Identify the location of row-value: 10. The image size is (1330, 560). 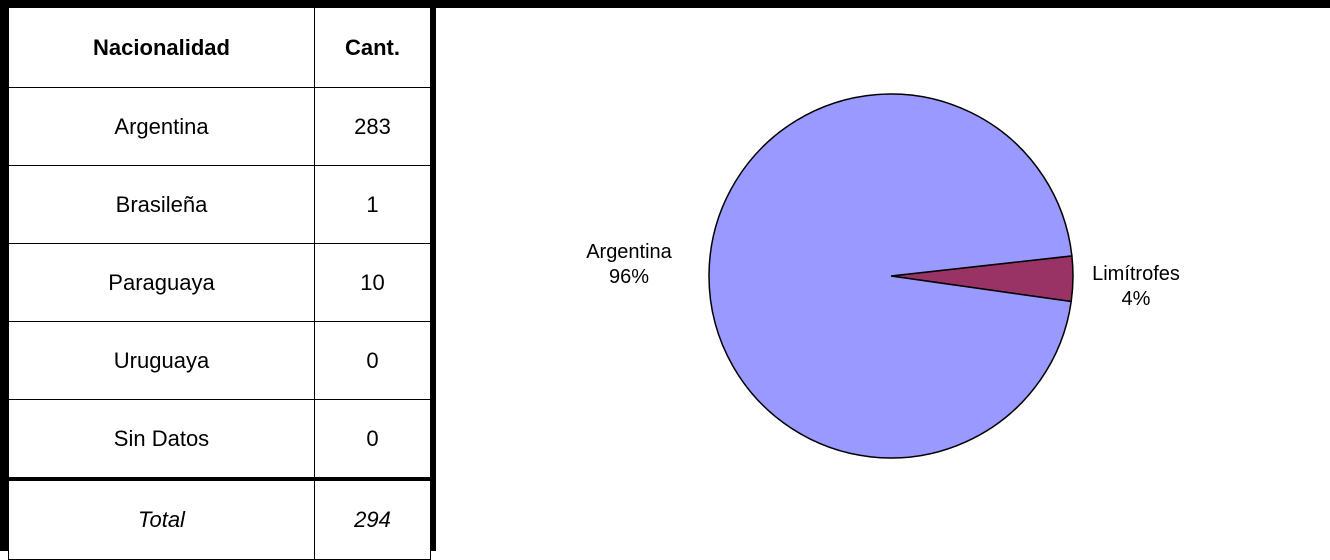
(372, 282).